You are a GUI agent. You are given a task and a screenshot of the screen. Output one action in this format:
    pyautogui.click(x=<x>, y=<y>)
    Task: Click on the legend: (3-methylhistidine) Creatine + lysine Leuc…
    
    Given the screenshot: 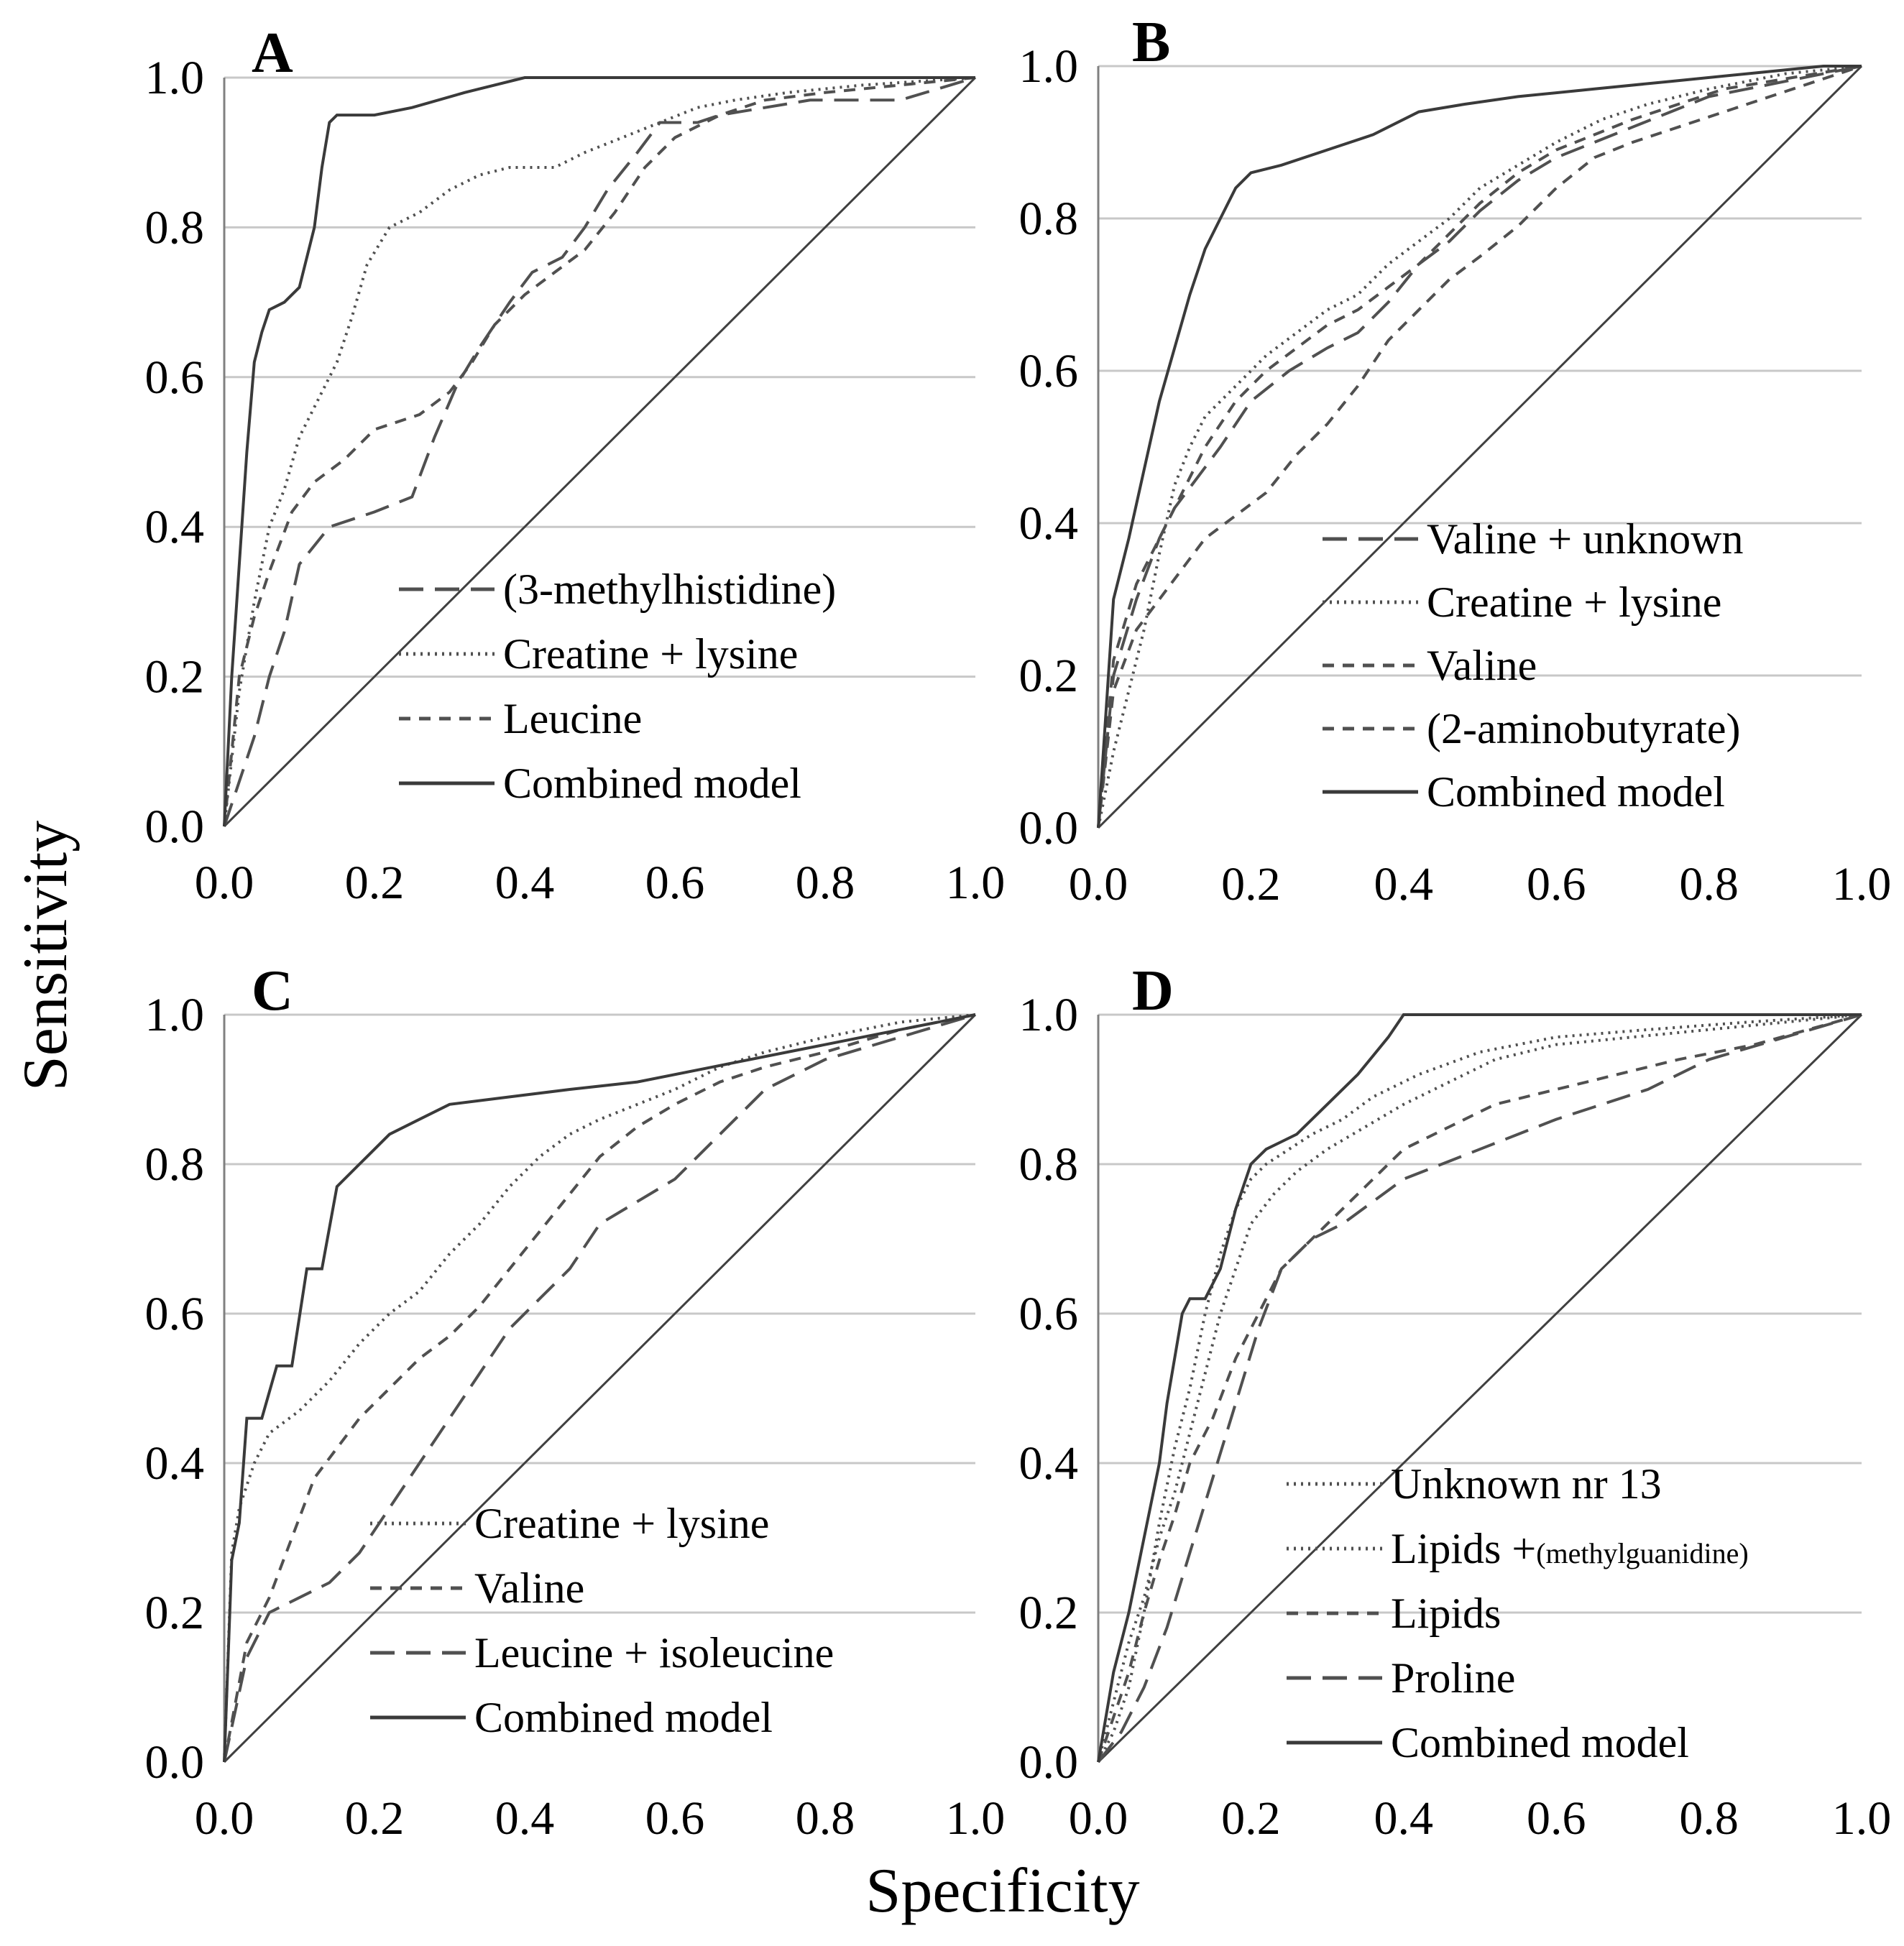 What is the action you would take?
    pyautogui.click(x=617, y=686)
    